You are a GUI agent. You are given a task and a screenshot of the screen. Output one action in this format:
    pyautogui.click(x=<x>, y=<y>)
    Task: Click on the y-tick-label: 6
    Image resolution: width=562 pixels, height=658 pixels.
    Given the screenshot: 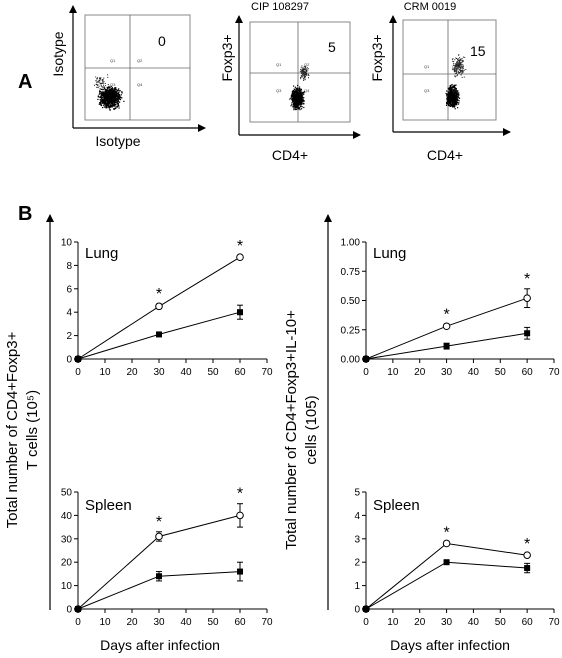 What is the action you would take?
    pyautogui.click(x=69, y=289)
    